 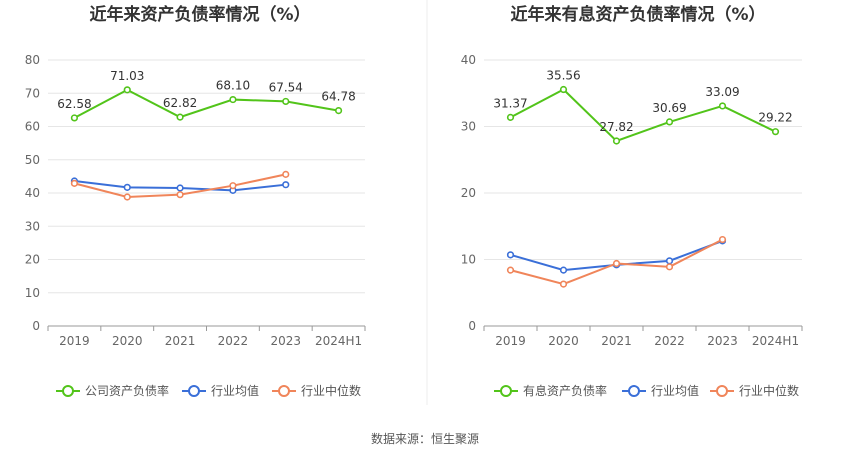 What do you see at coordinates (338, 97) in the screenshot?
I see `data-label: 64.78` at bounding box center [338, 97].